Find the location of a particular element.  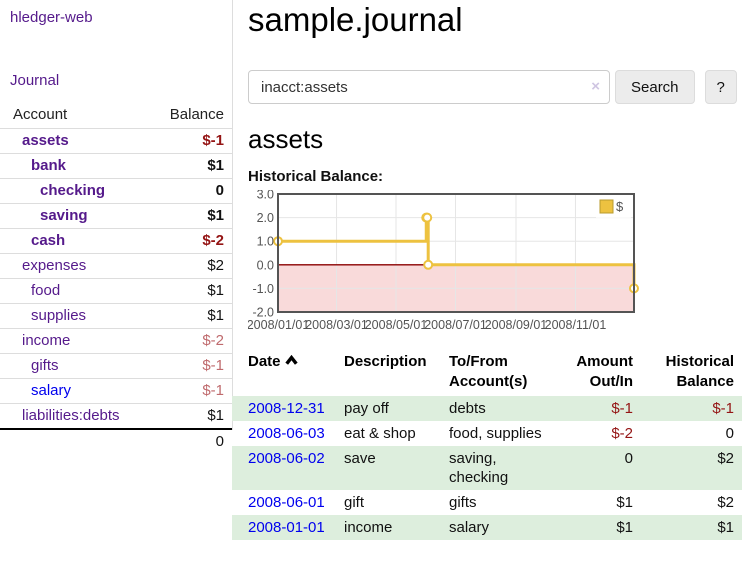

account-row: salary $-1 is located at coordinates (116, 391).